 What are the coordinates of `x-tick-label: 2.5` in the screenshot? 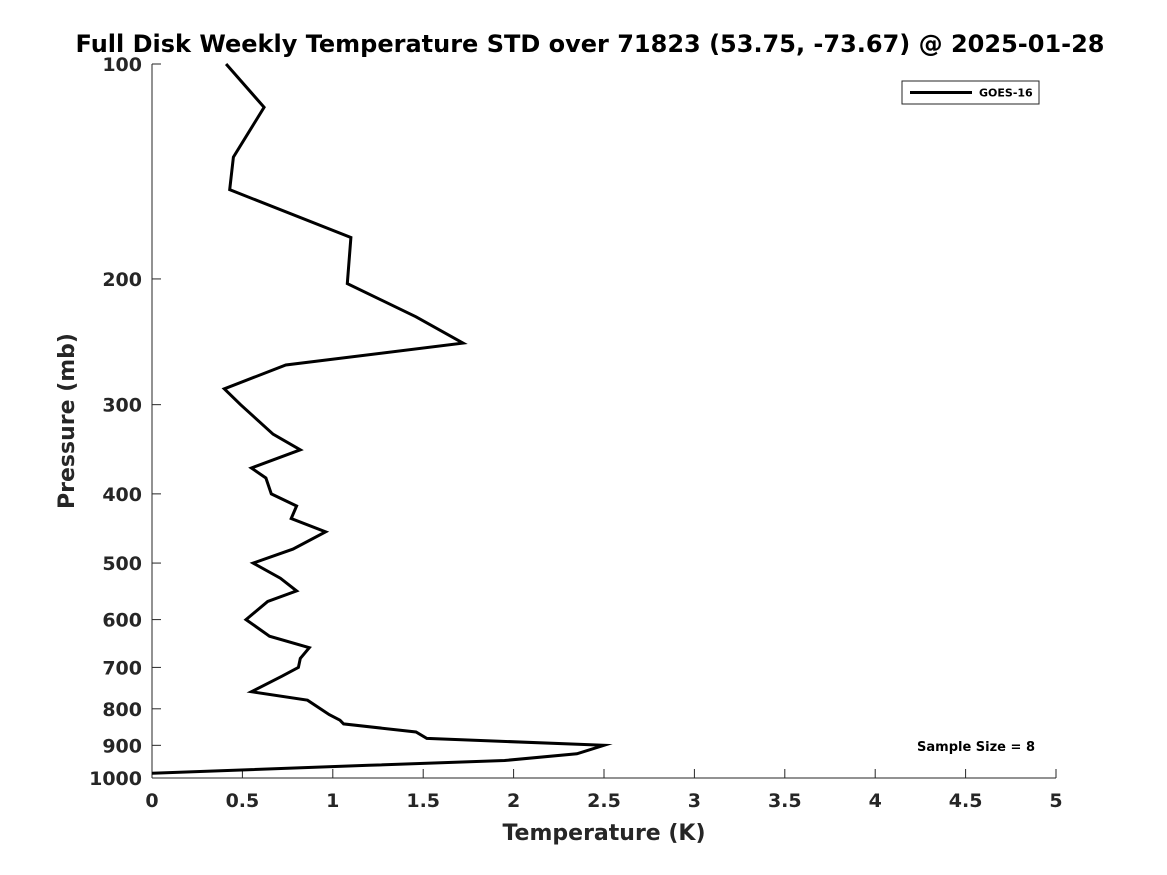 It's located at (604, 801).